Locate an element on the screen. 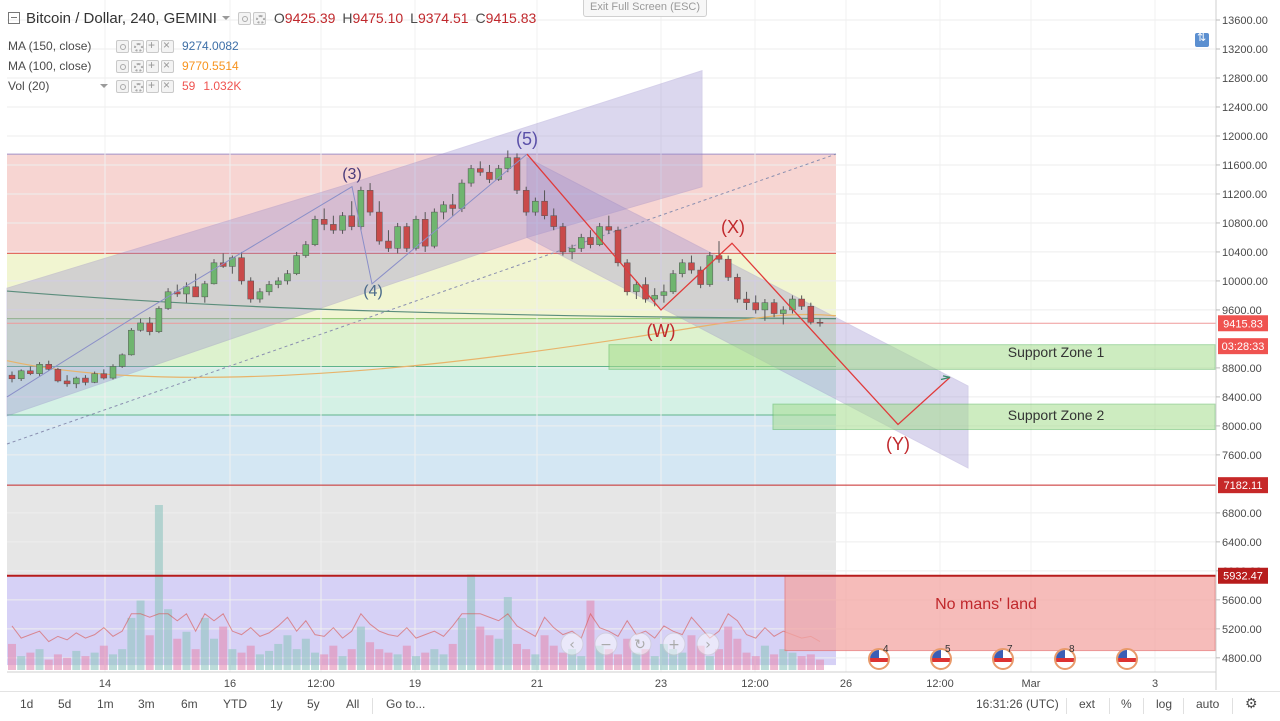  symbol-title: Bitcoin / Dollar, 240, GEMINI is located at coordinates (121, 18).